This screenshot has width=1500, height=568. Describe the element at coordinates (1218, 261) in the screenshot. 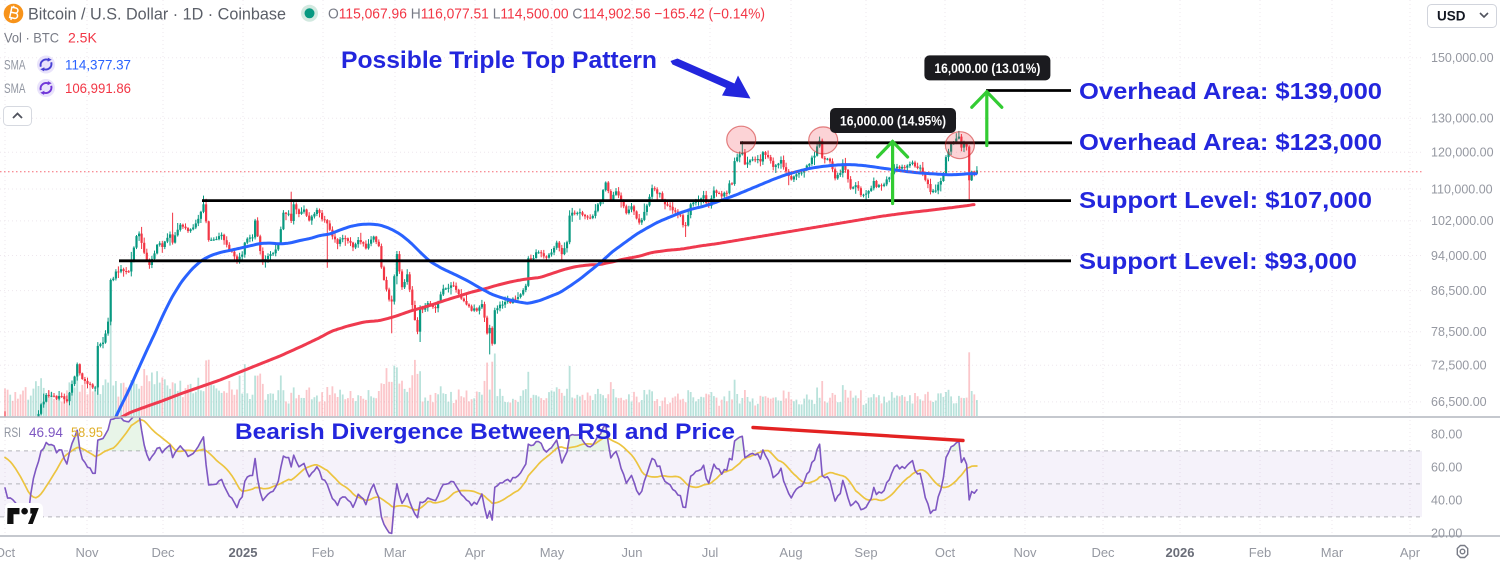

I see `svg-text: Support Level: $93,000` at that location.